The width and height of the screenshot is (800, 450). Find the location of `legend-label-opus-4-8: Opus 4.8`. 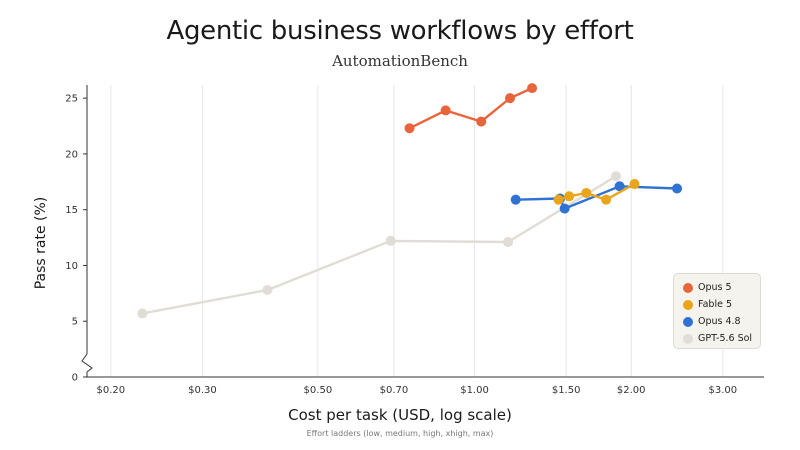

legend-label-opus-4-8: Opus 4.8 is located at coordinates (719, 321).